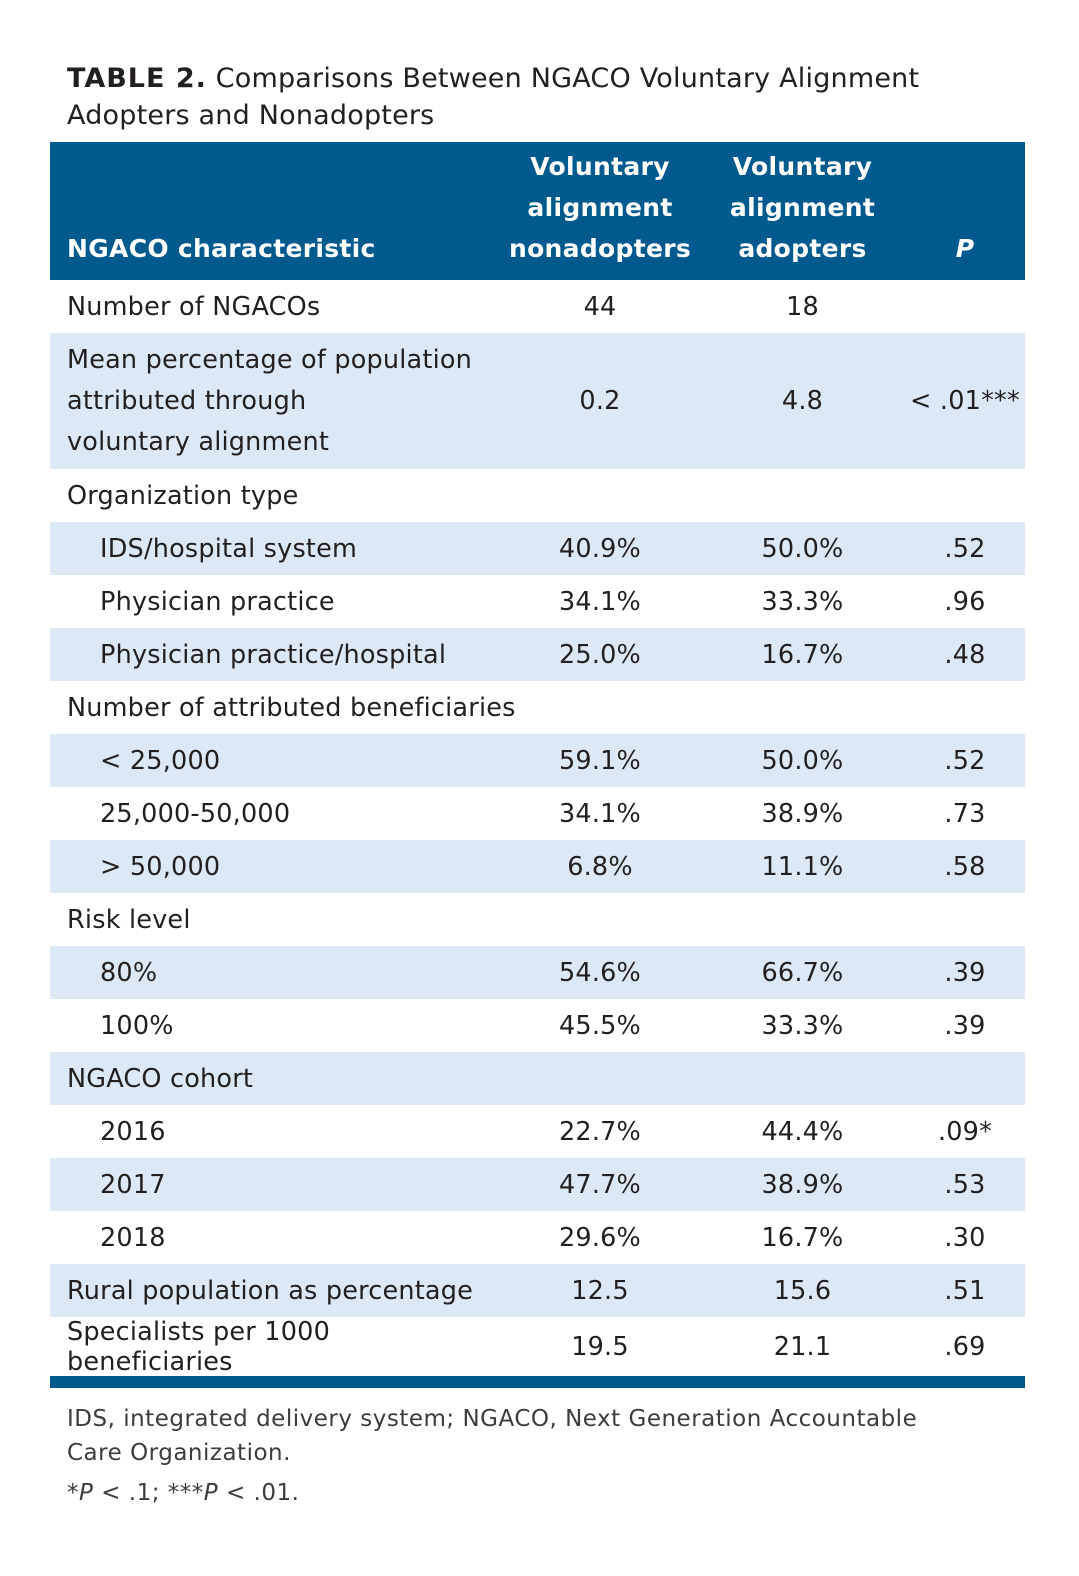  I want to click on row-label-line: Mean percentage of population, so click(270, 359).